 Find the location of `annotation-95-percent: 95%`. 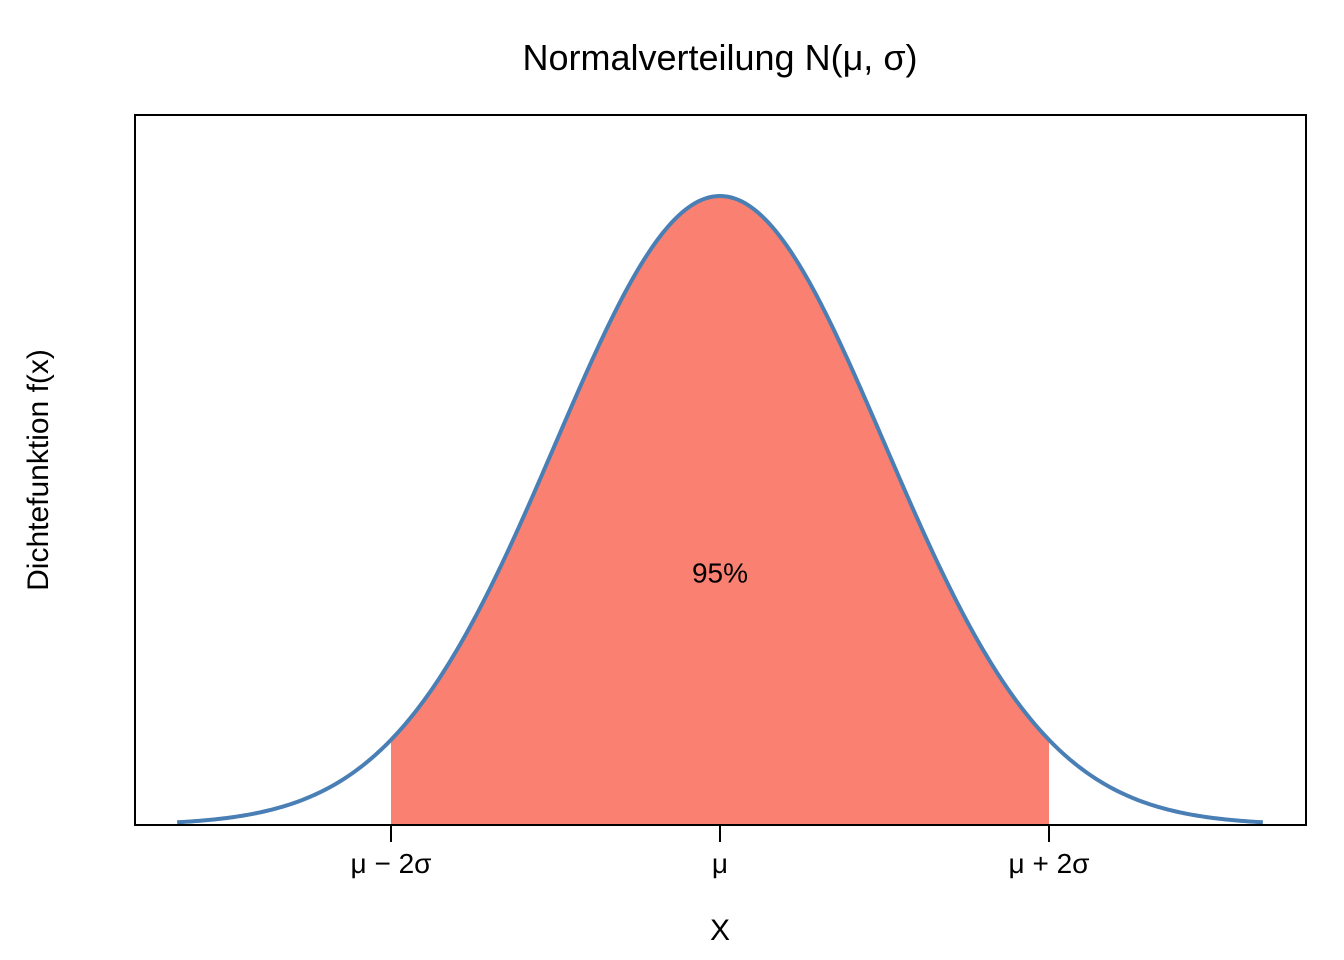

annotation-95-percent: 95% is located at coordinates (720, 573).